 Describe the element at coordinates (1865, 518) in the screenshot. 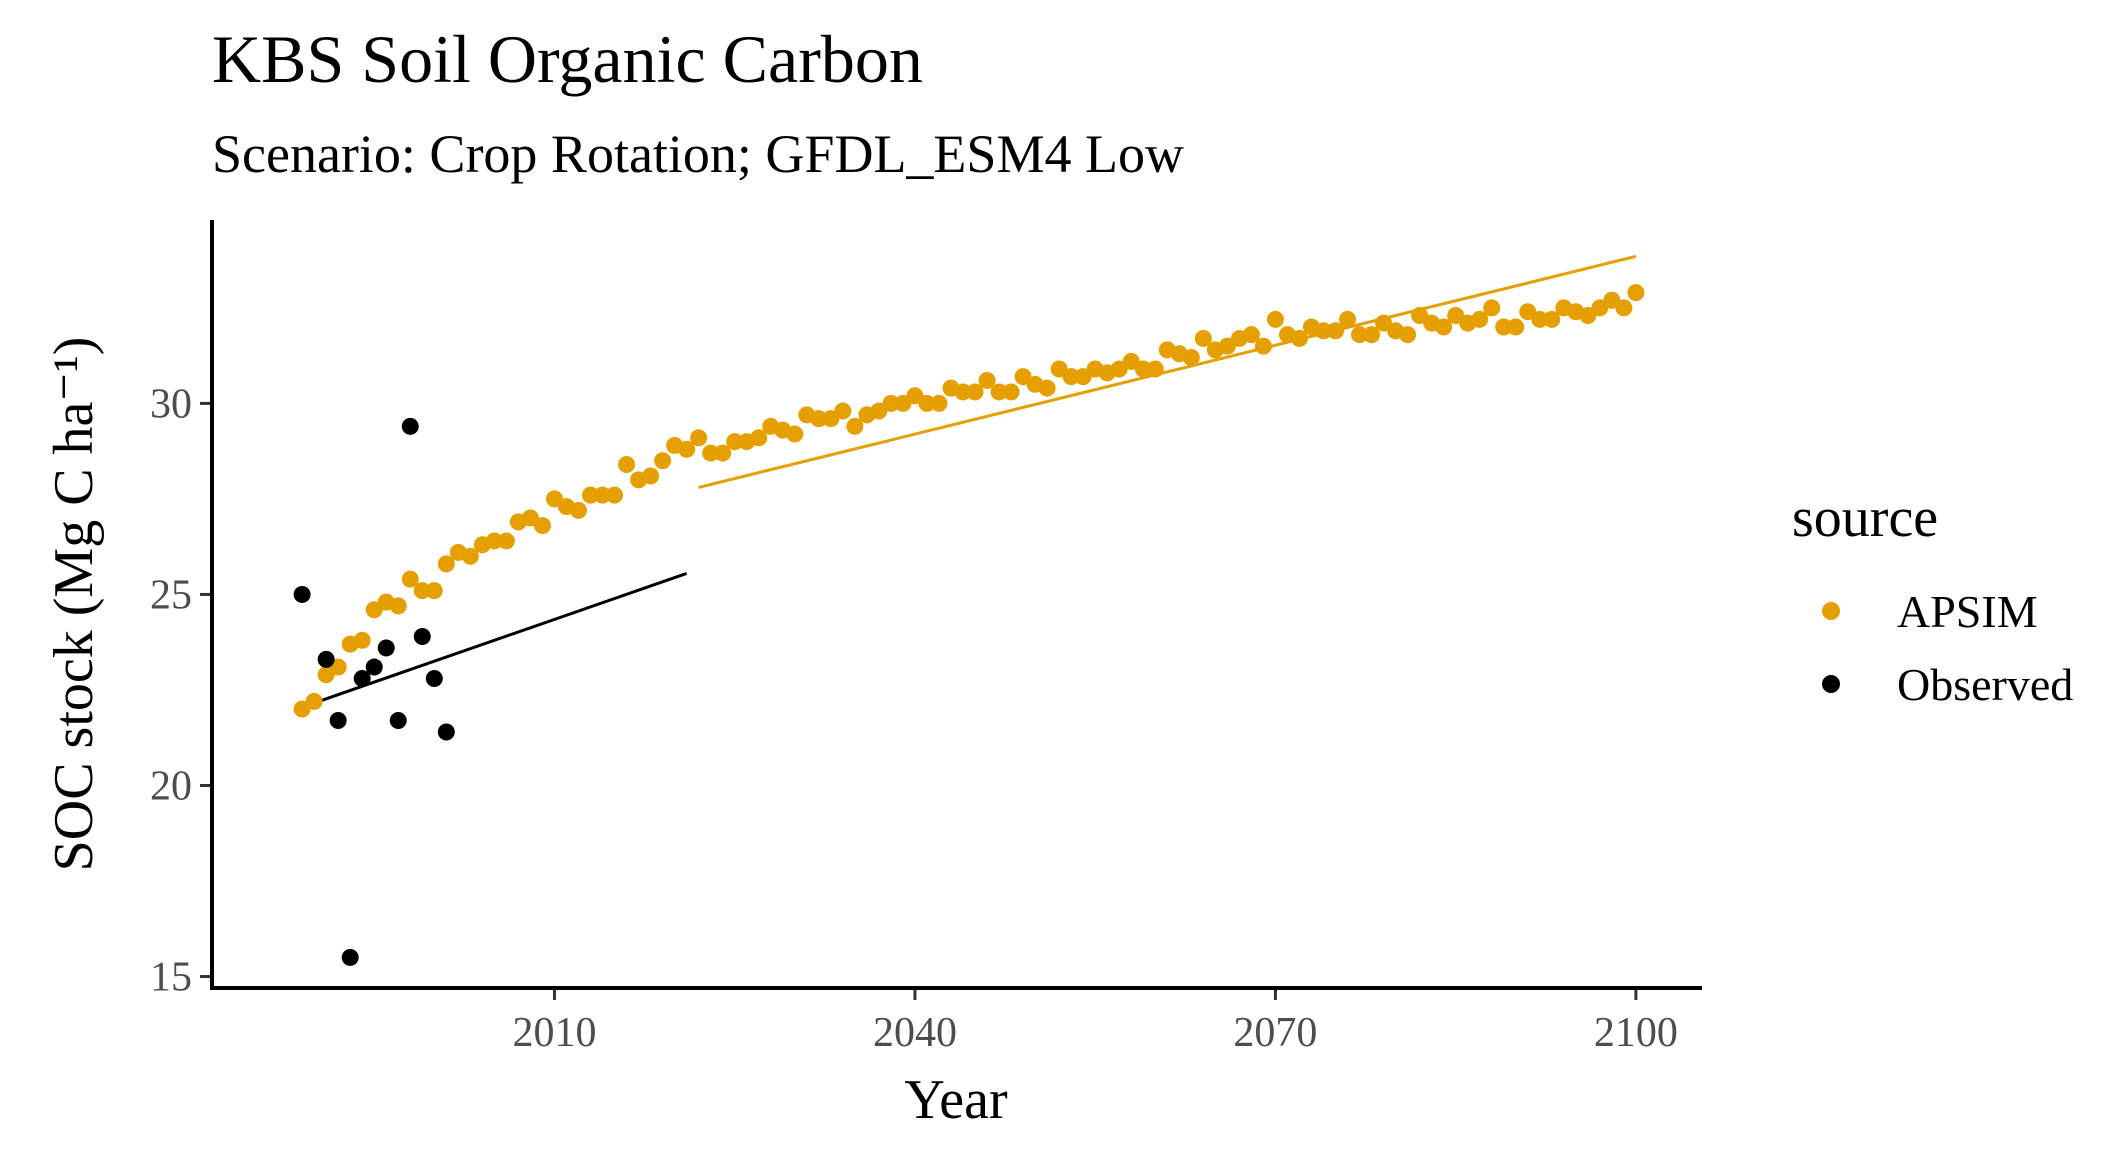

I see `legend-title: source` at that location.